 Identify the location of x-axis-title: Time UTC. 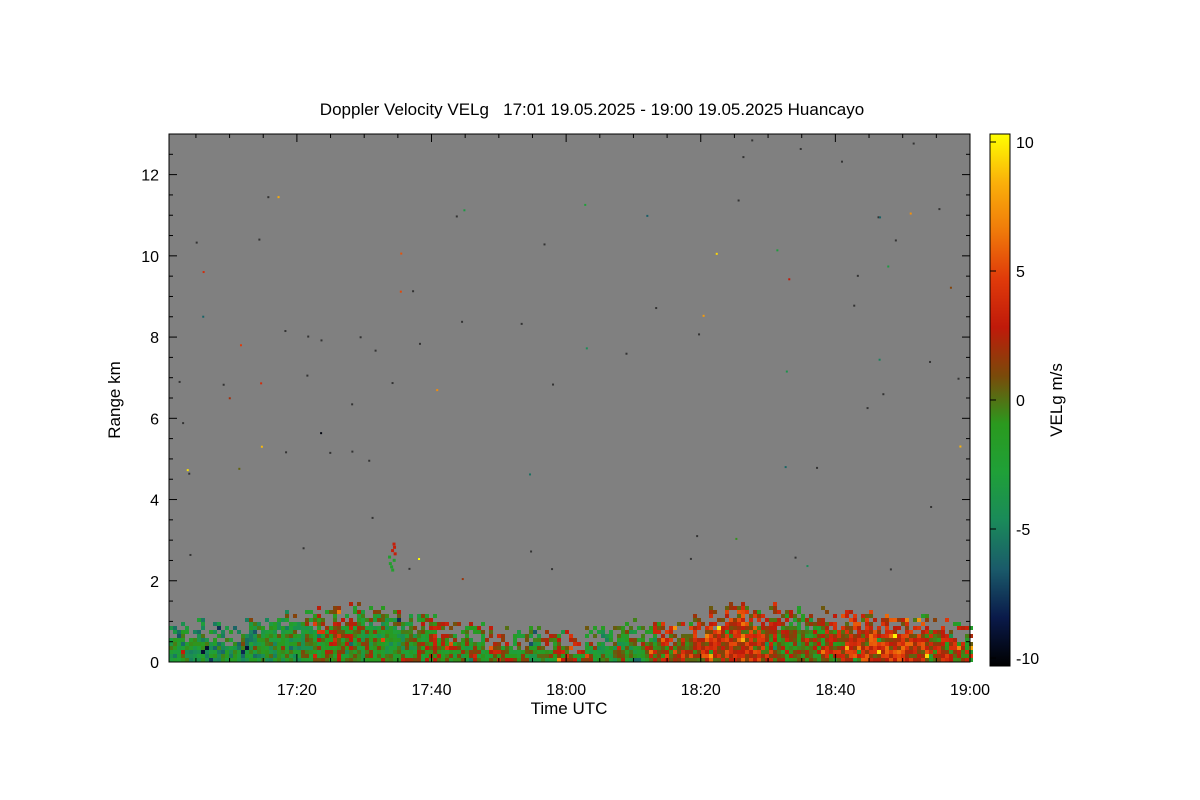
(569, 708).